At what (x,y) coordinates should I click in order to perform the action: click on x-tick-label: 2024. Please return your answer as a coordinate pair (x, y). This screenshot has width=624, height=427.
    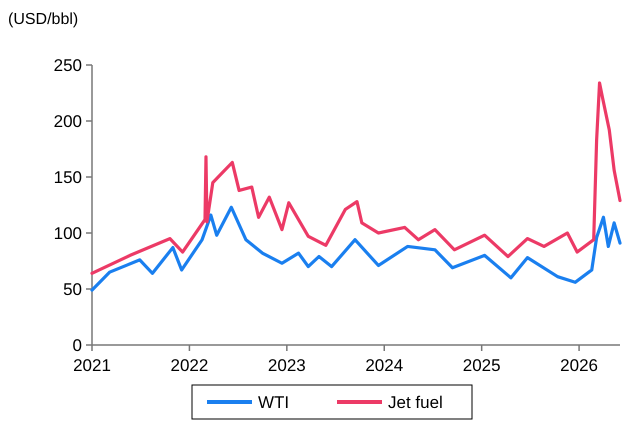
    Looking at the image, I should click on (384, 365).